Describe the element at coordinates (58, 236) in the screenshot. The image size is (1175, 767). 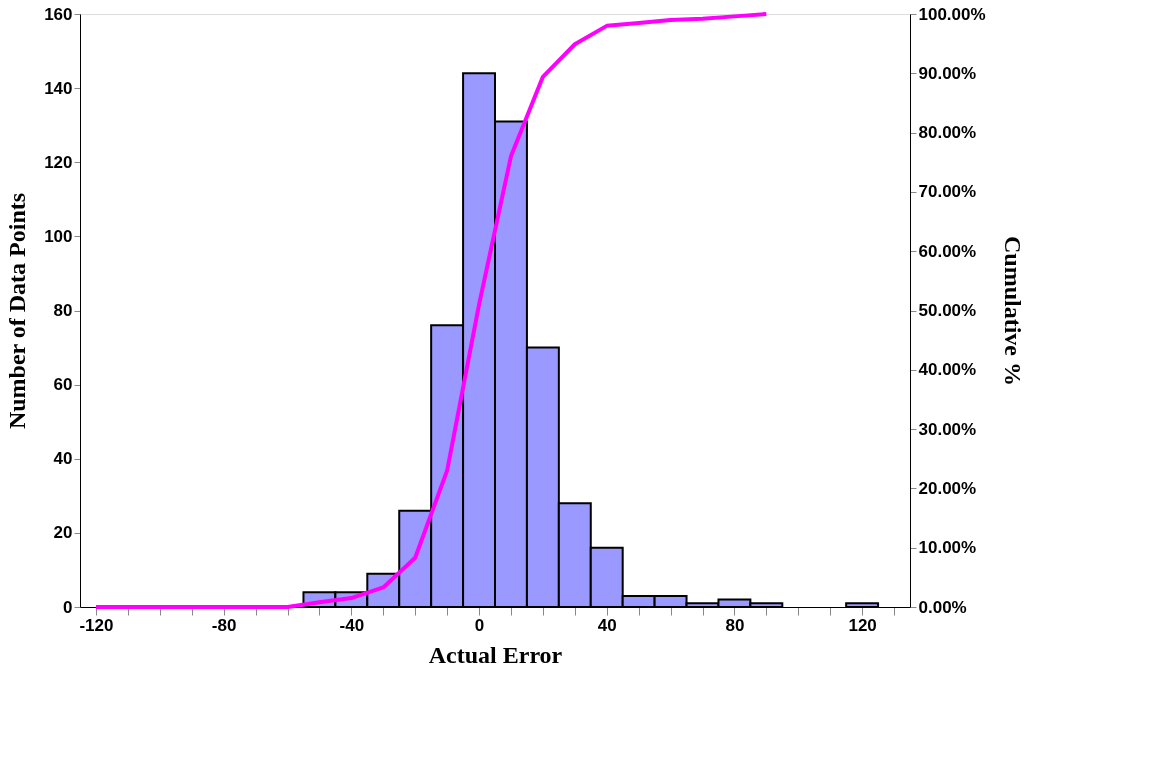
I see `y-tick-label: 100` at that location.